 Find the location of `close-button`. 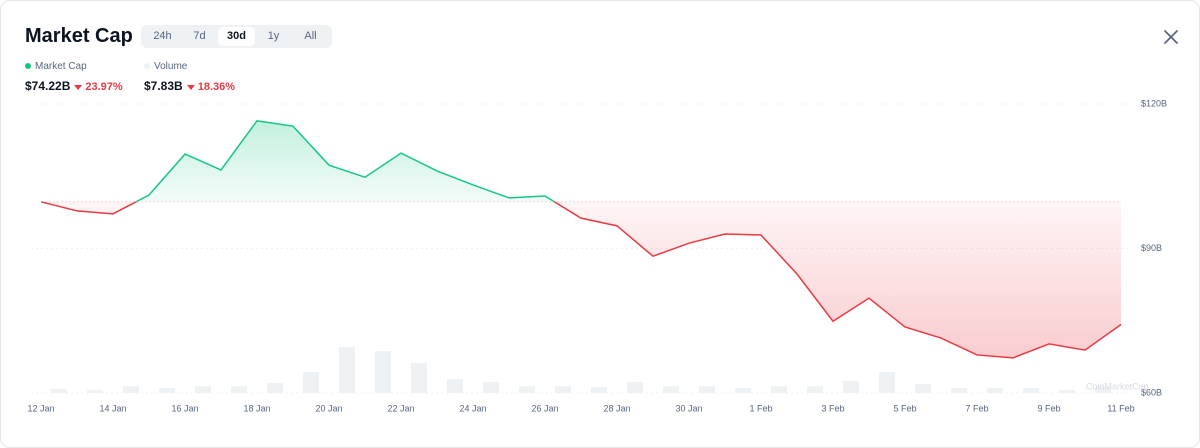

close-button is located at coordinates (1171, 37).